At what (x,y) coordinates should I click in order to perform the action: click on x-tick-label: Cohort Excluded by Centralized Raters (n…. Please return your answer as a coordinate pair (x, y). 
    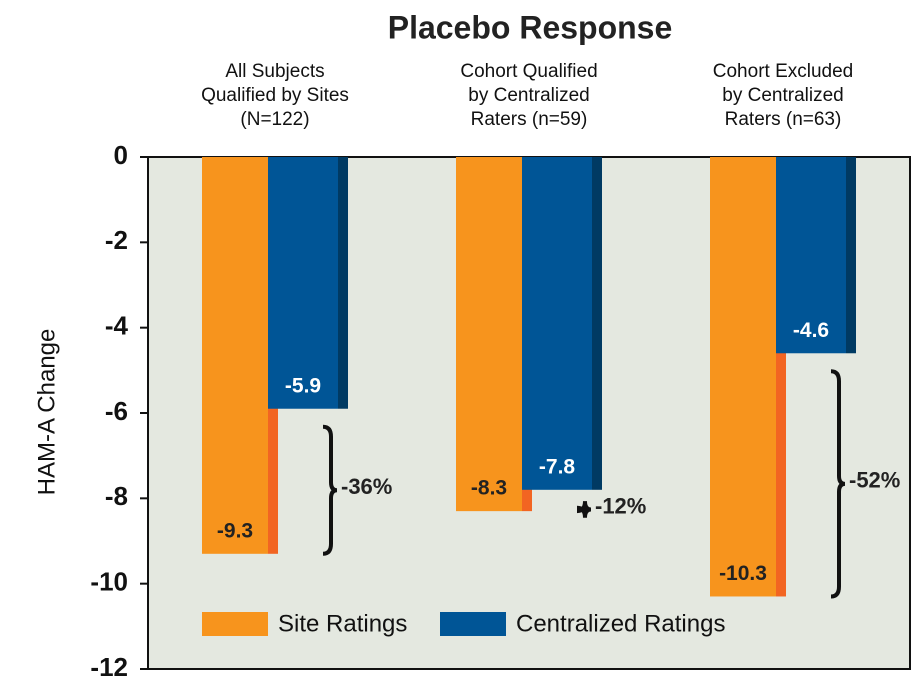
    Looking at the image, I should click on (783, 95).